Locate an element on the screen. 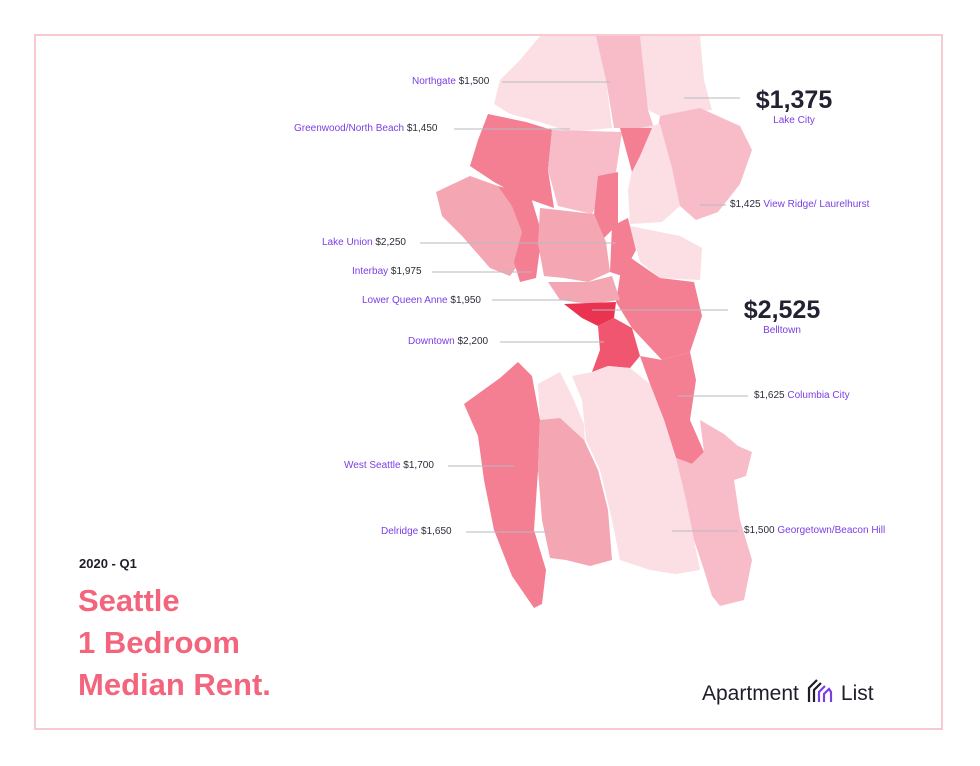 This screenshot has height=766, width=980. label-view-ridge: $1,425 View Ridge/ Laurelhurst is located at coordinates (799, 205).